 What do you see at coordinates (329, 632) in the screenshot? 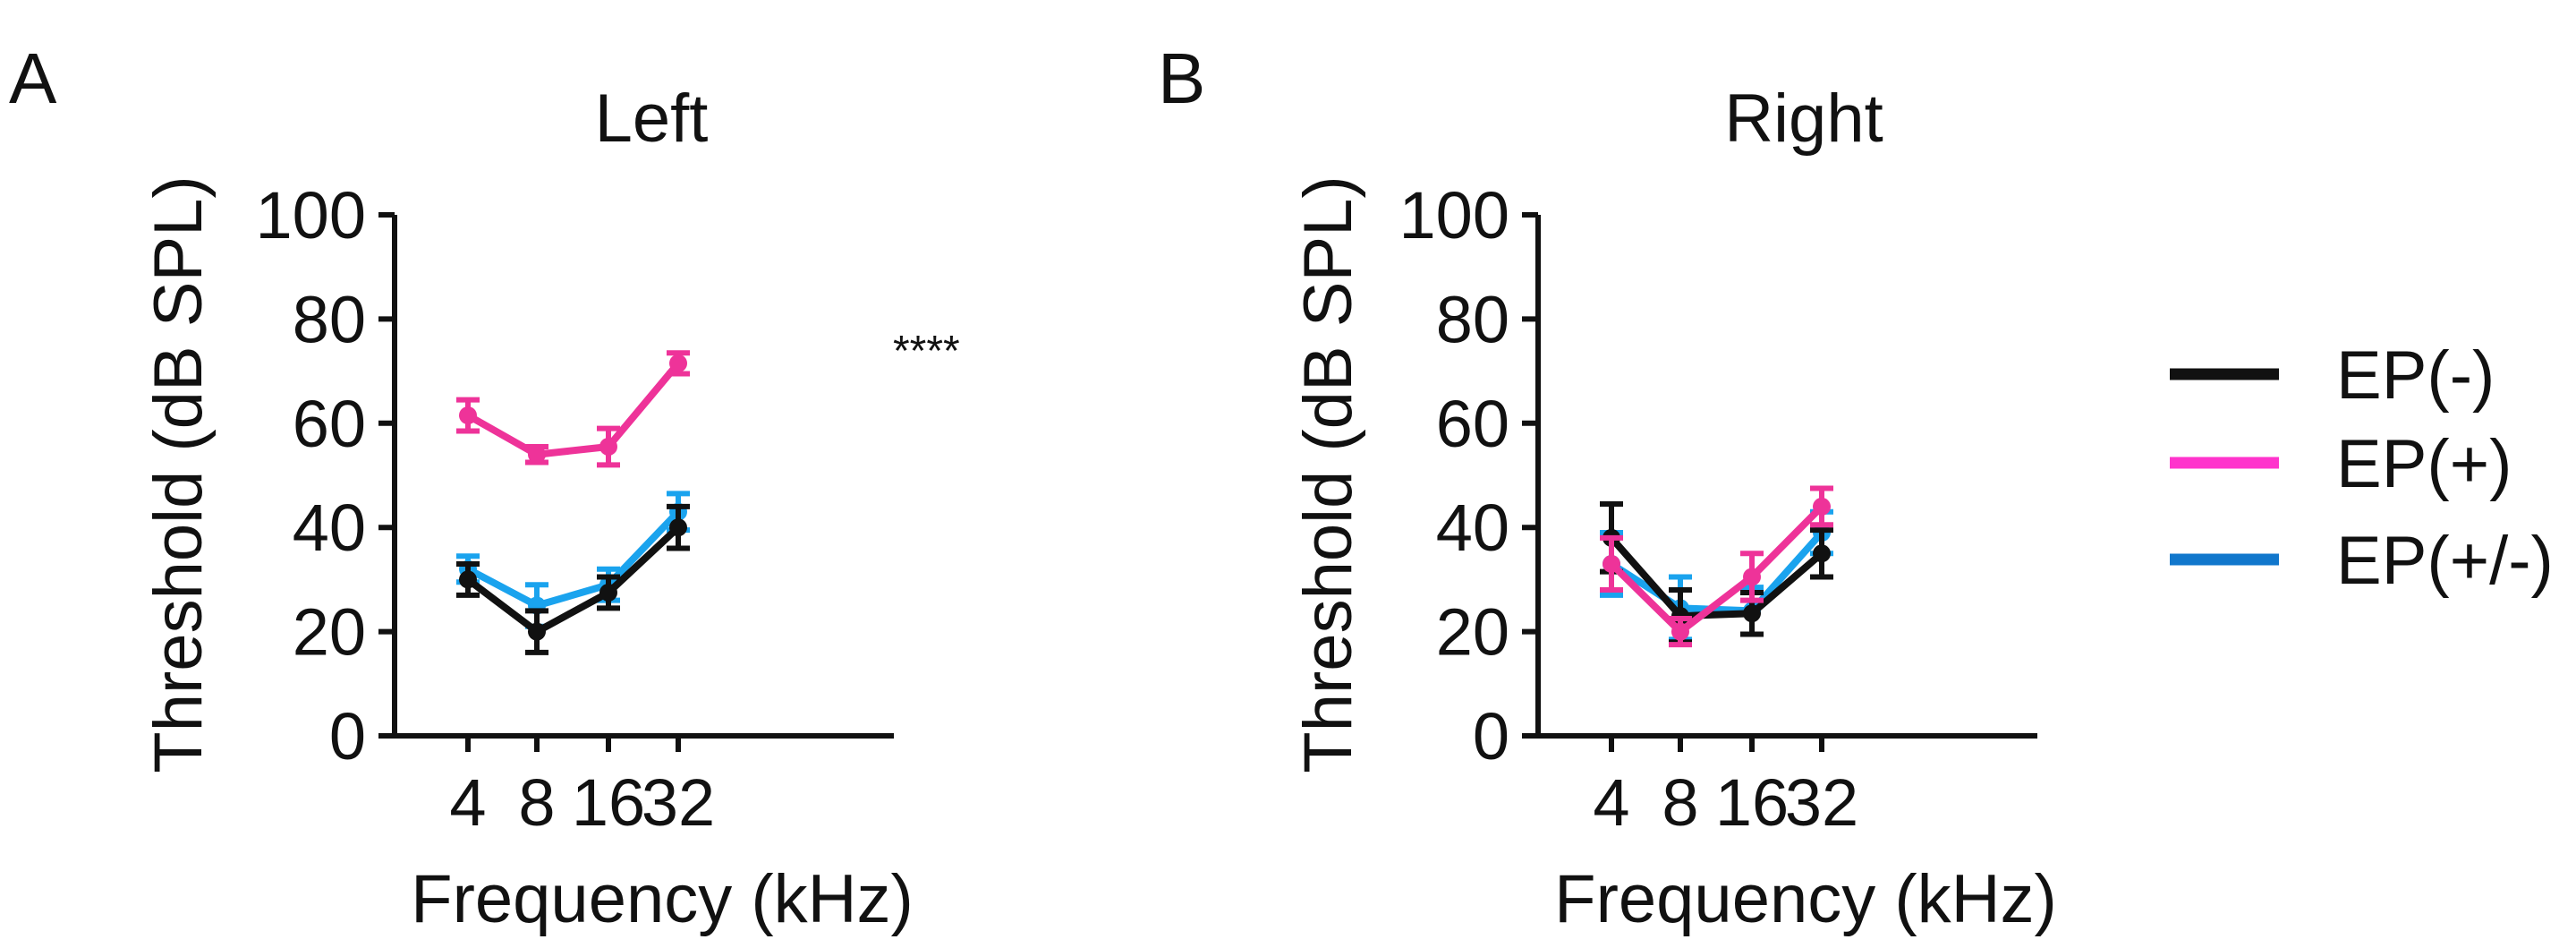
I see `panel-a-y-tick-label: 20` at bounding box center [329, 632].